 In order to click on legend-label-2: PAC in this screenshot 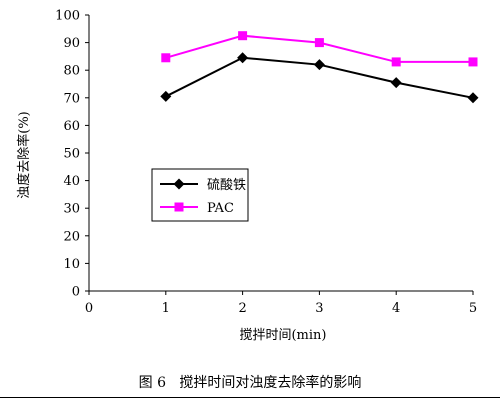, I will do `click(220, 208)`.